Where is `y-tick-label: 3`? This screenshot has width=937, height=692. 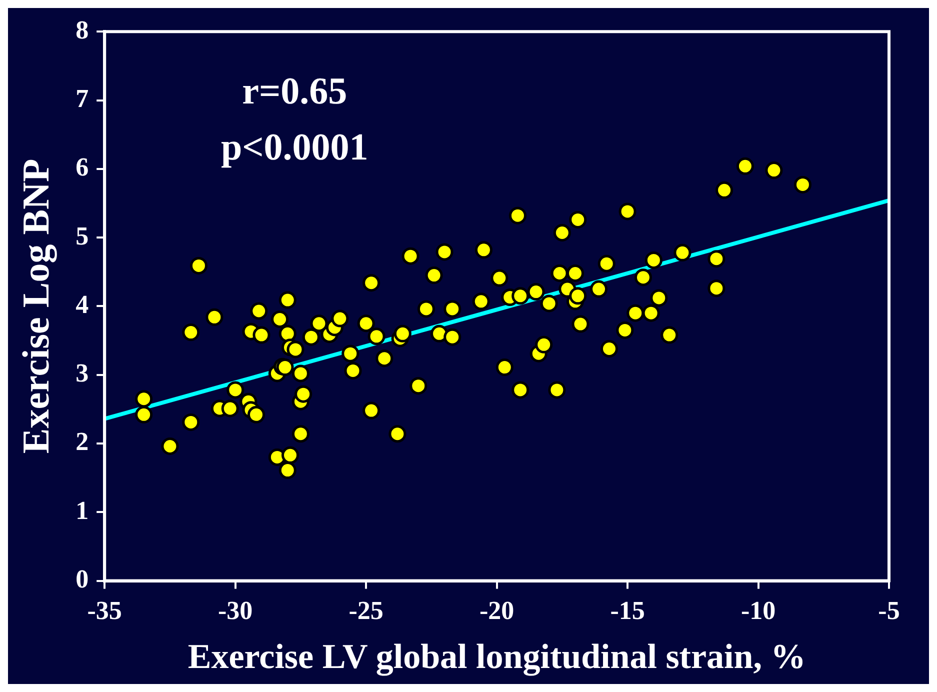 y-tick-label: 3 is located at coordinates (82, 373).